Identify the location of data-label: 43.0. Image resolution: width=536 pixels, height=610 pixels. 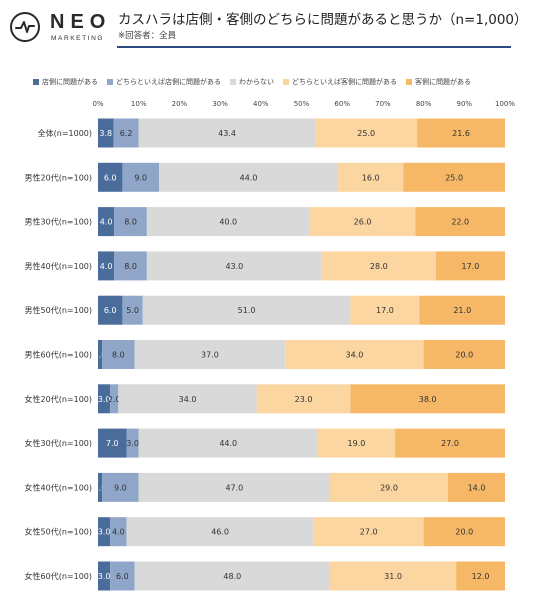
(234, 266).